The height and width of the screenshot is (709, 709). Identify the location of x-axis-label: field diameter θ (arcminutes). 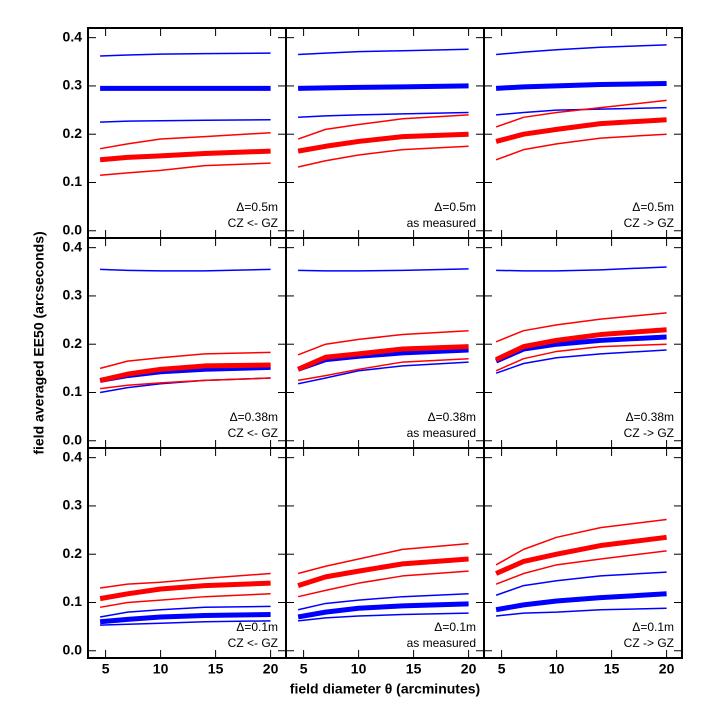
(385, 689).